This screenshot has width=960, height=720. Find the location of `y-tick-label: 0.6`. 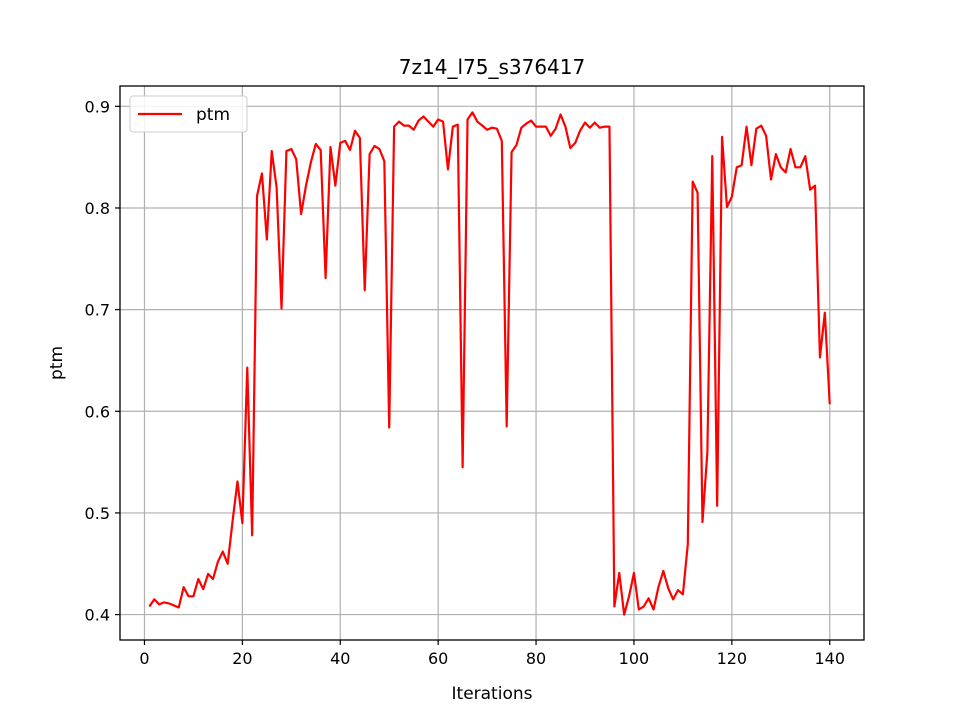

y-tick-label: 0.6 is located at coordinates (97, 411).